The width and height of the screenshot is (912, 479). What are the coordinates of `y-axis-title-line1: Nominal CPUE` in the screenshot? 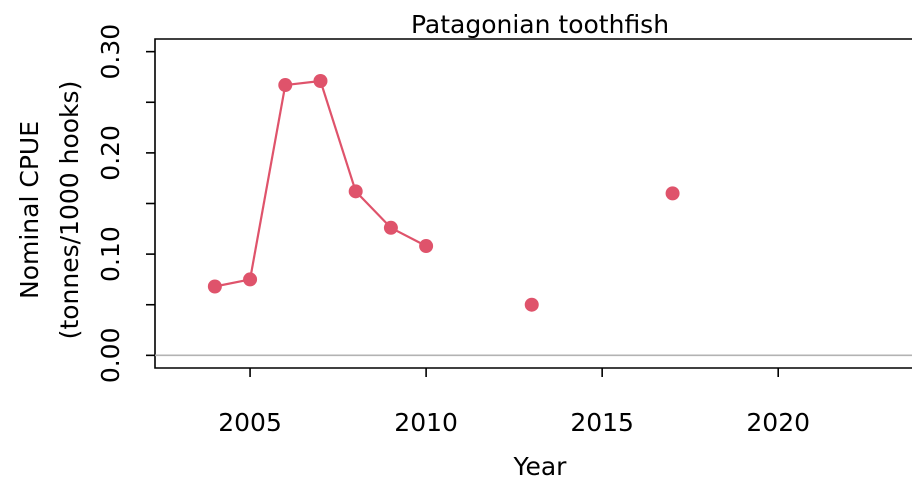 It's located at (29, 210).